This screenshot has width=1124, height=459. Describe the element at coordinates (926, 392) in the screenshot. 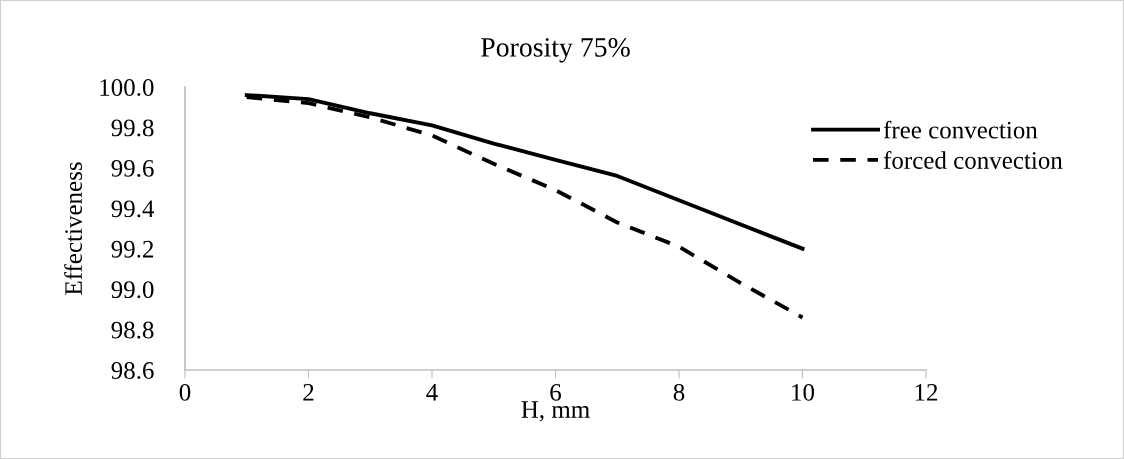

I see `x-tick-label: 12` at that location.